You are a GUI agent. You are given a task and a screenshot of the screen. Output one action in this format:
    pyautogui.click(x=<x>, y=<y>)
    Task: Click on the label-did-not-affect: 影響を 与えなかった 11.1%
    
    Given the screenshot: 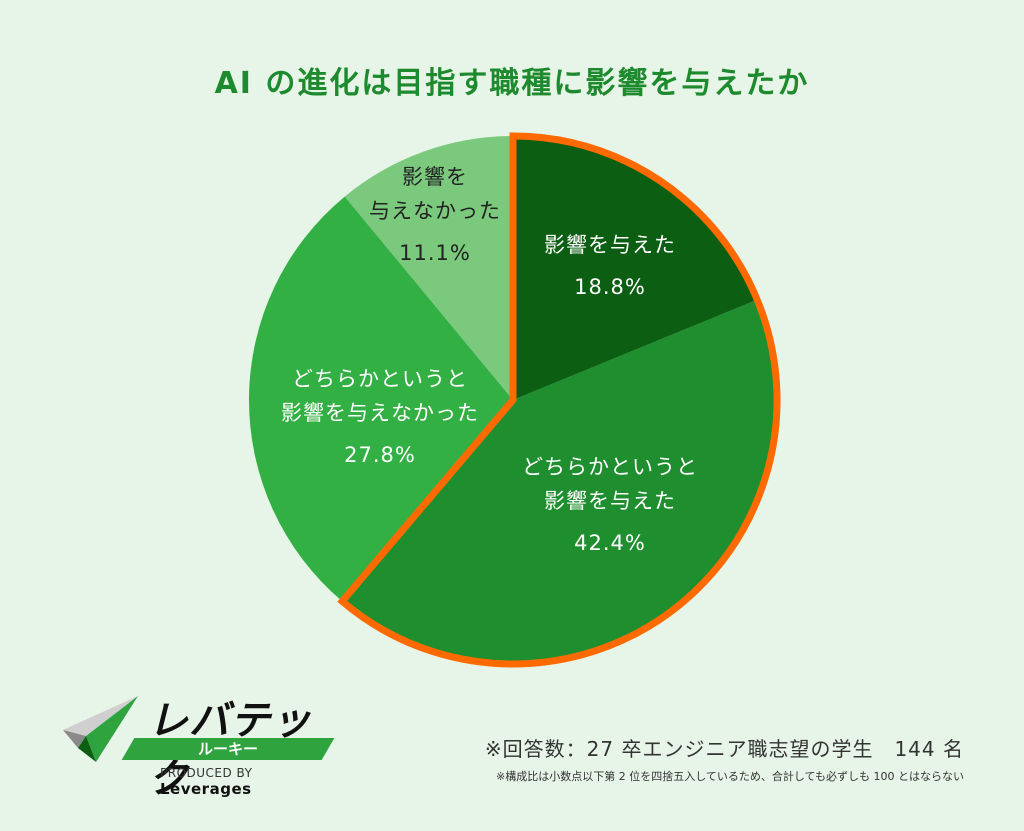 What is the action you would take?
    pyautogui.click(x=435, y=215)
    